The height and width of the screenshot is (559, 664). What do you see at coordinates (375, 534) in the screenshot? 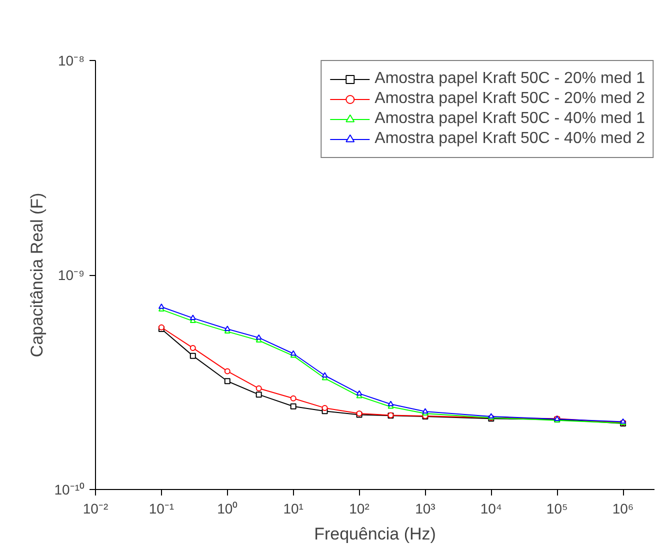
I see `x-axis-title: Frequência (Hz)` at bounding box center [375, 534].